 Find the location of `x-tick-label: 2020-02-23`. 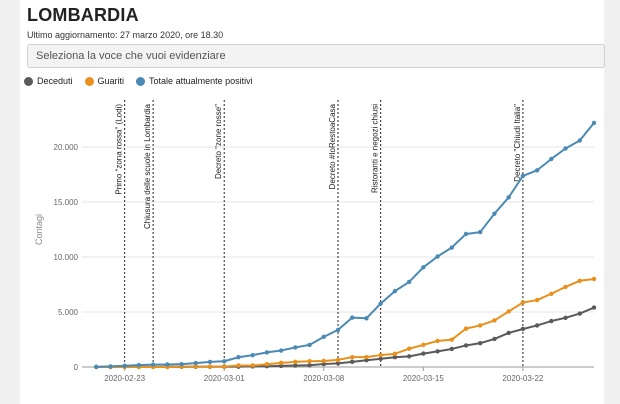

x-tick-label: 2020-02-23 is located at coordinates (124, 378).